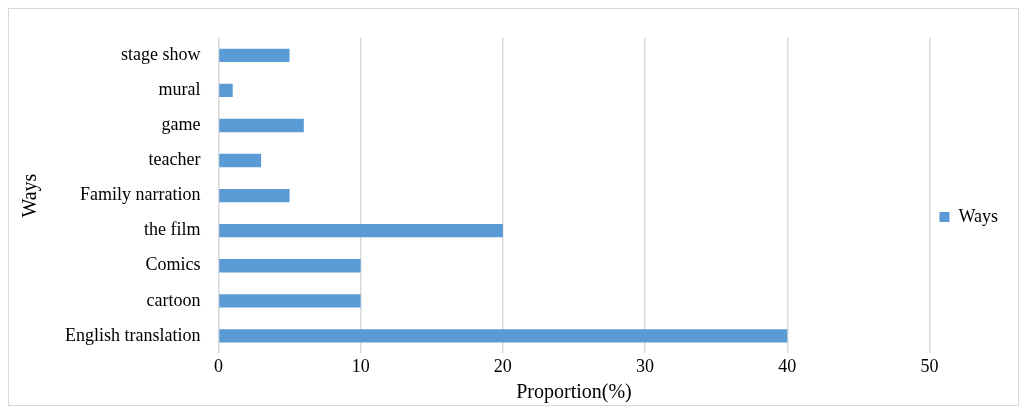  What do you see at coordinates (172, 229) in the screenshot?
I see `y-tick-label: the film` at bounding box center [172, 229].